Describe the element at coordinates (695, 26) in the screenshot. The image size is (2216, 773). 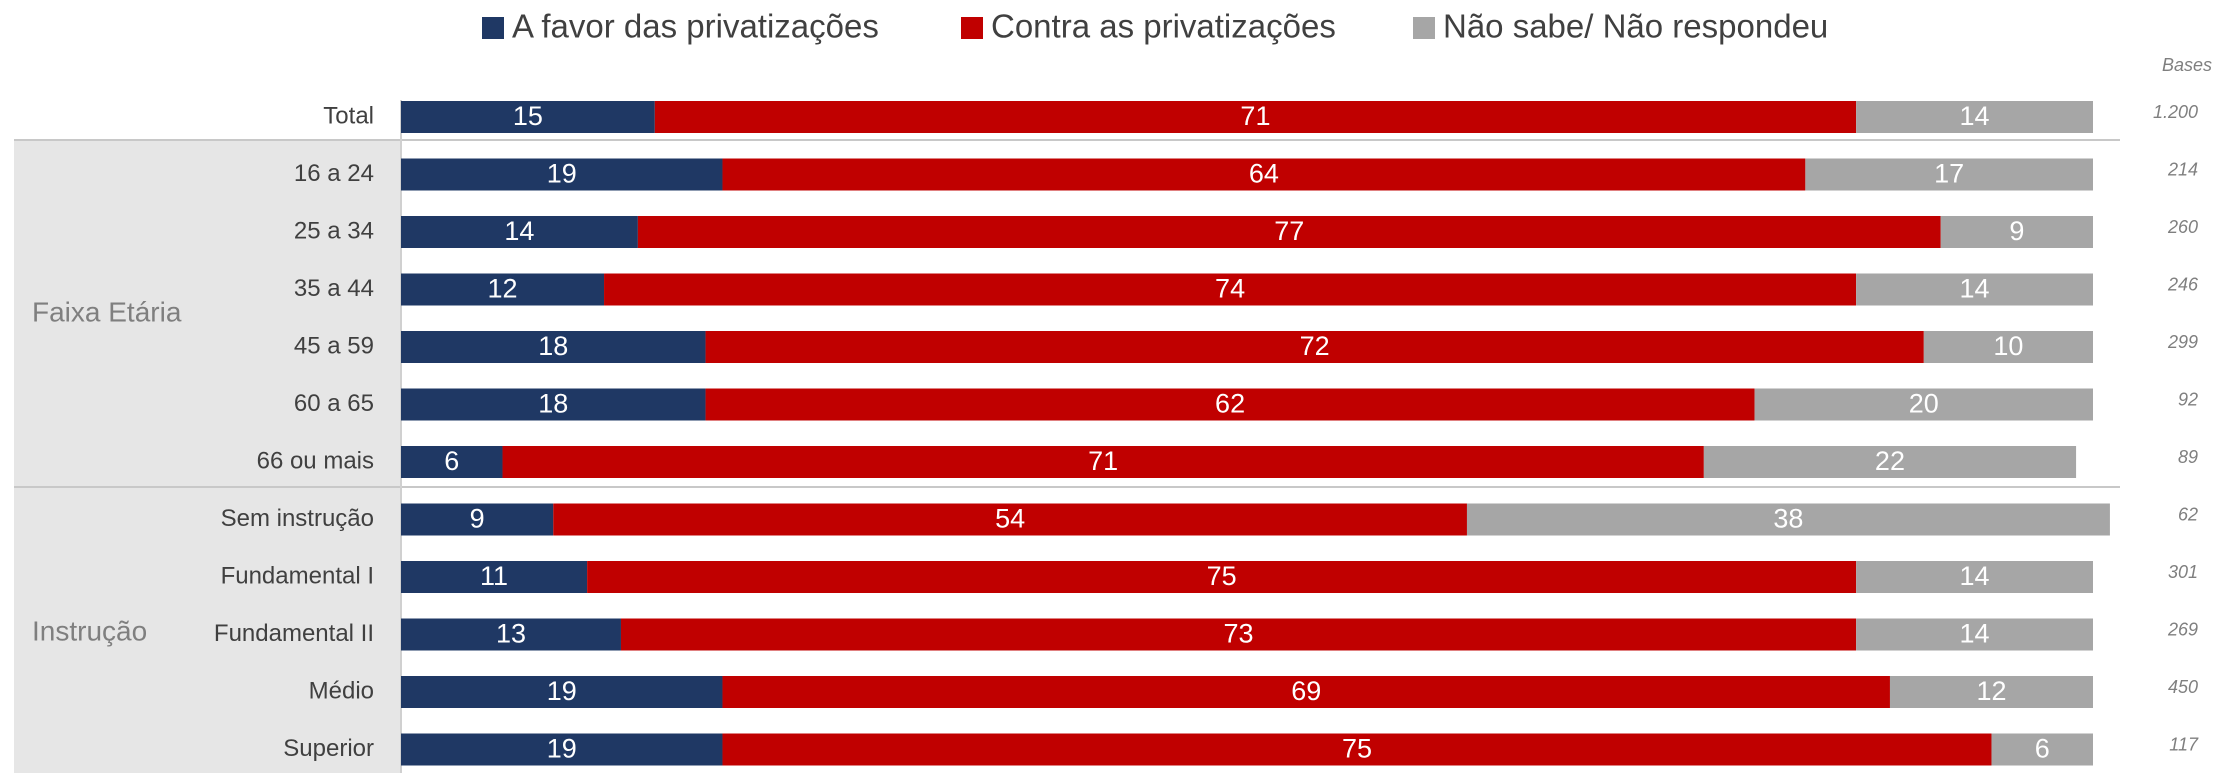
I see `legend-label: A favor das privatizações` at that location.